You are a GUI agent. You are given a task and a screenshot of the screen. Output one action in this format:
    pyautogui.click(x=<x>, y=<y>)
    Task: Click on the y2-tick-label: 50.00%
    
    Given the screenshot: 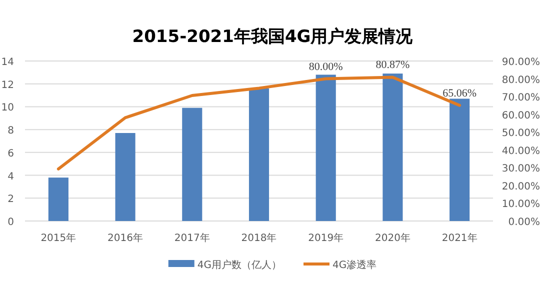 What is the action you would take?
    pyautogui.click(x=521, y=134)
    